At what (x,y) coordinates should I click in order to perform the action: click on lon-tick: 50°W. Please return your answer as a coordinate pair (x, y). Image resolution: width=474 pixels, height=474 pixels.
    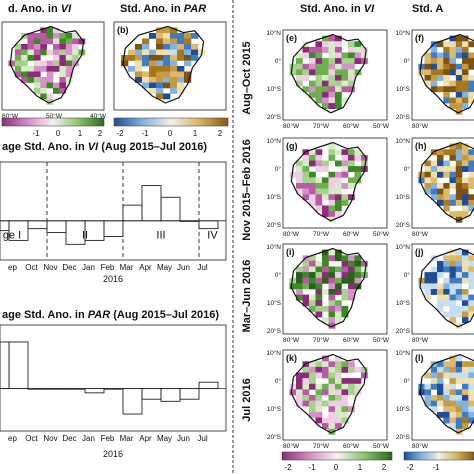
    Looking at the image, I should click on (54, 116).